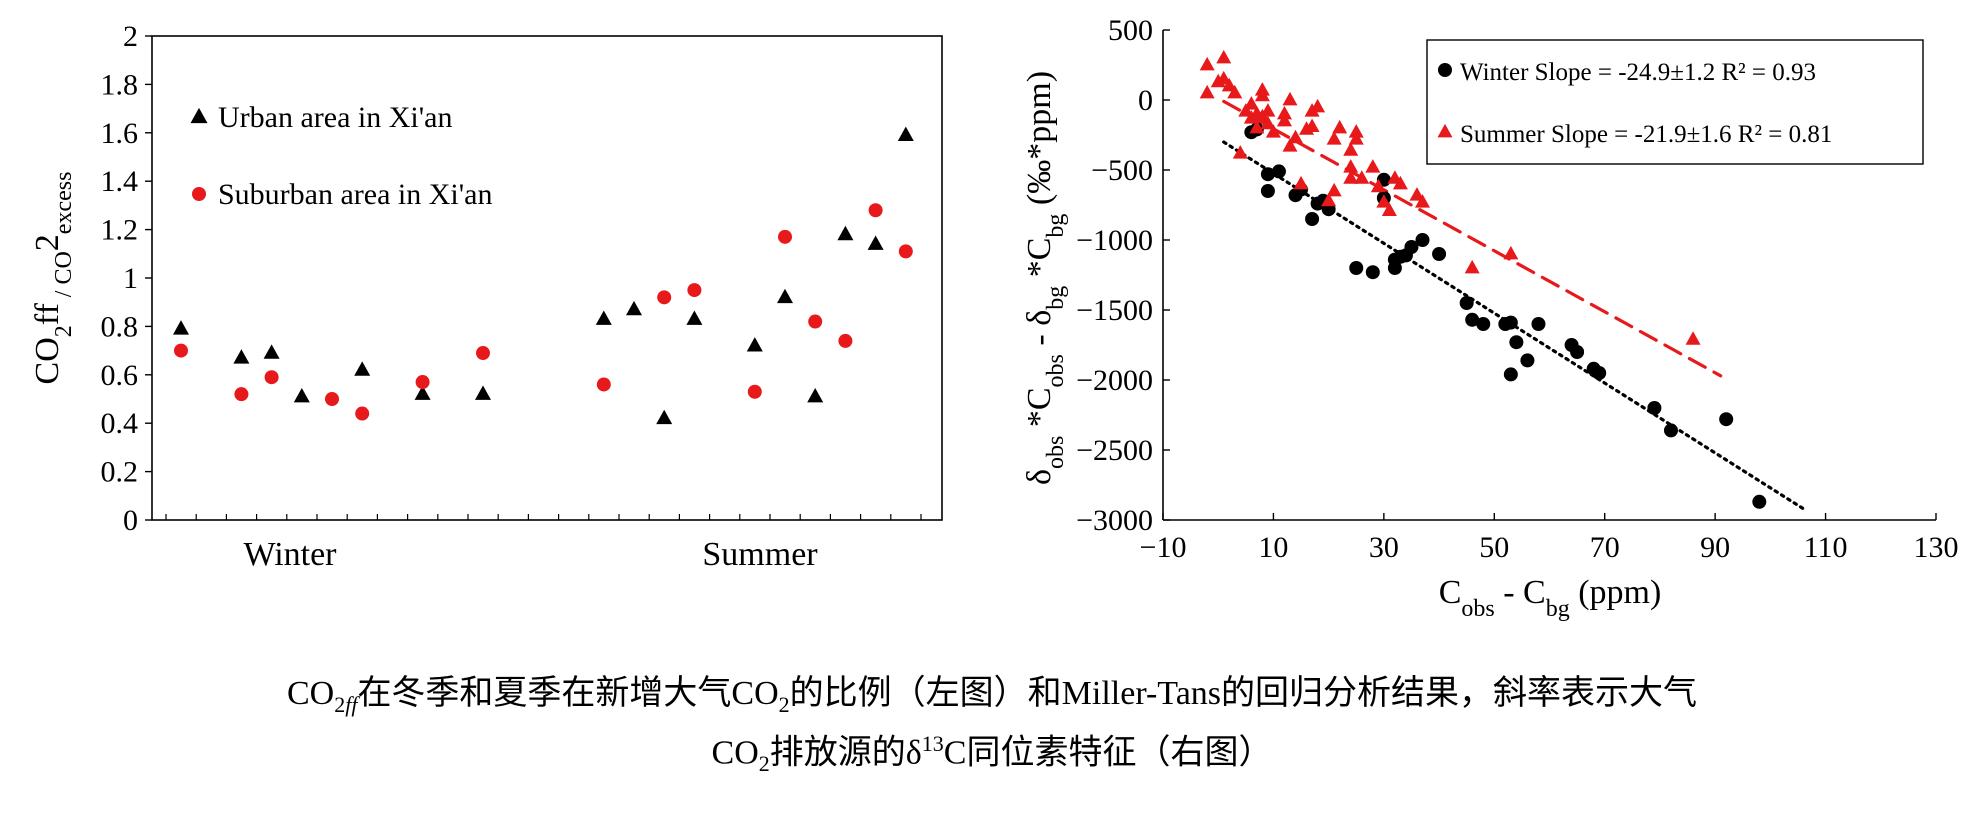 Image resolution: width=1984 pixels, height=822 pixels. I want to click on legend-box, so click(1675, 102).